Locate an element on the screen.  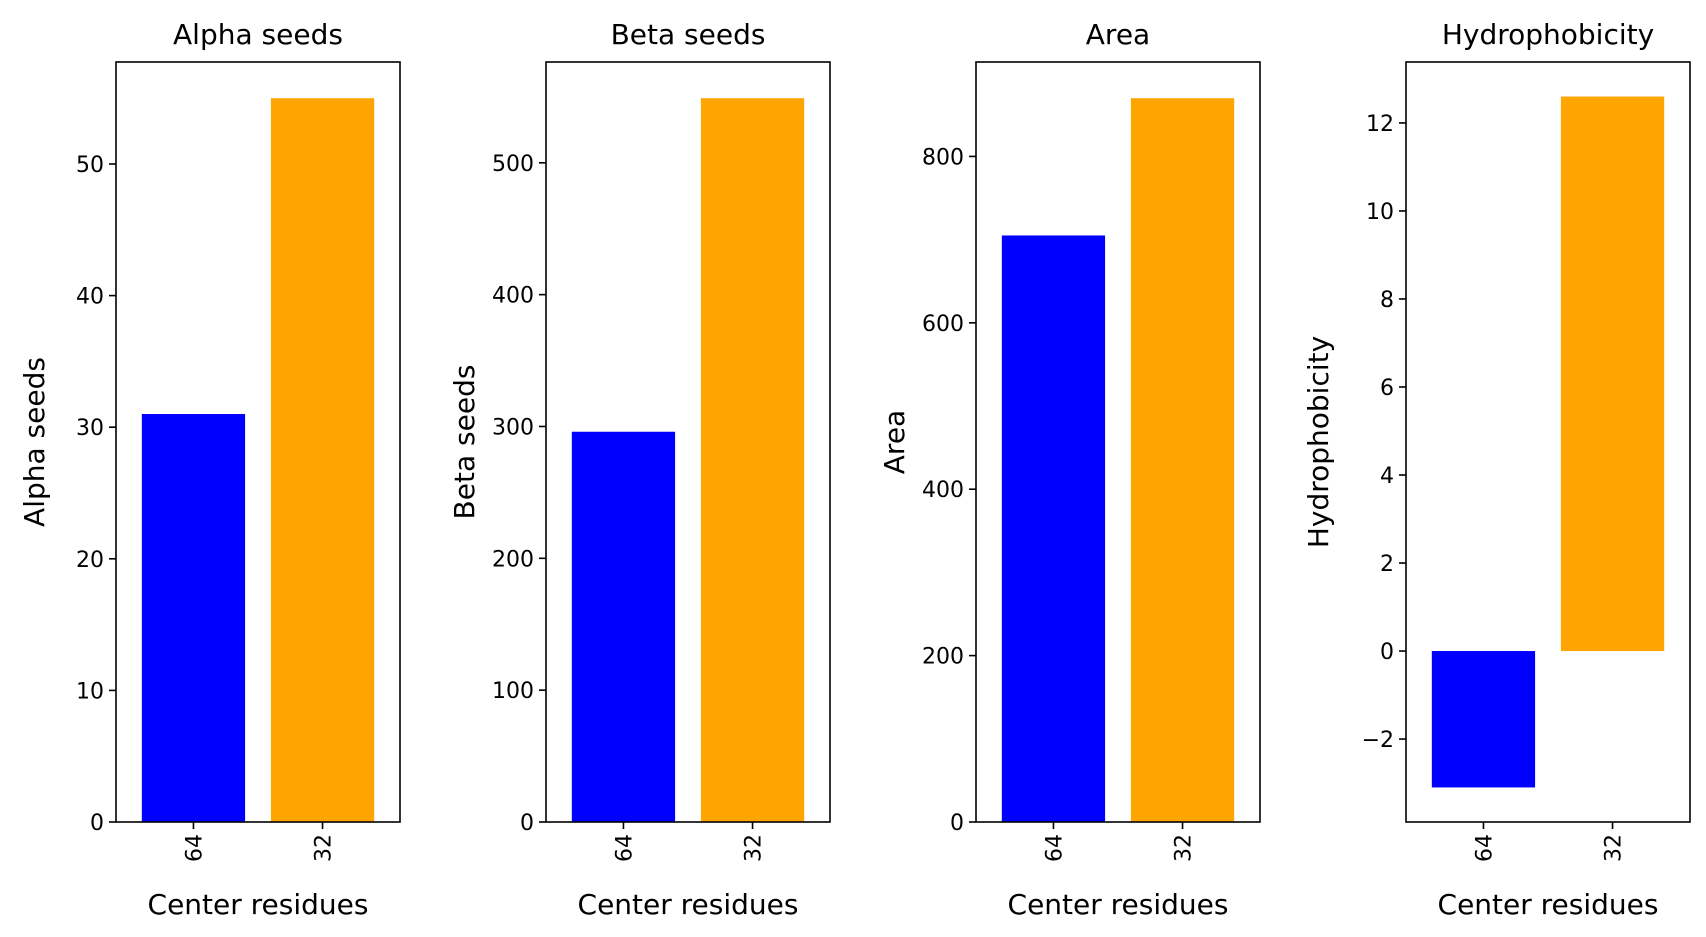
y-tick-label: 4 is located at coordinates (1387, 476).